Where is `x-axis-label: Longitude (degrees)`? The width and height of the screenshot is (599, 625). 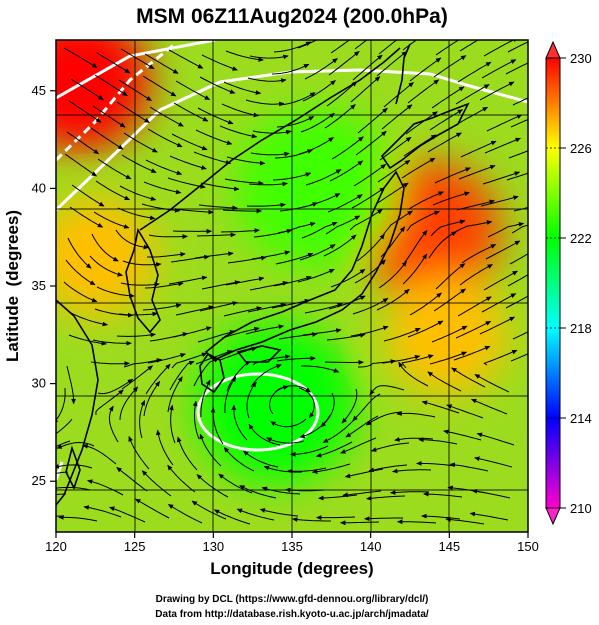 x-axis-label: Longitude (degrees) is located at coordinates (291, 568).